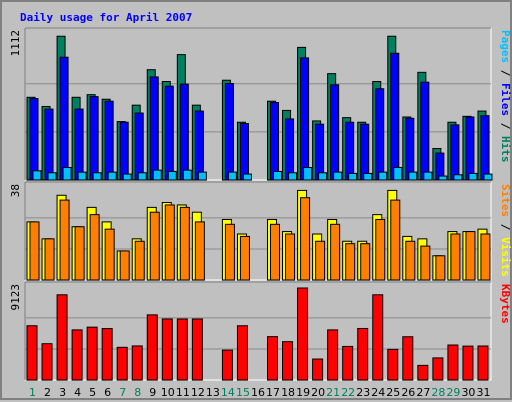 The width and height of the screenshot is (512, 402). Describe the element at coordinates (62, 392) in the screenshot. I see `x-tick-label-3: 3` at that location.